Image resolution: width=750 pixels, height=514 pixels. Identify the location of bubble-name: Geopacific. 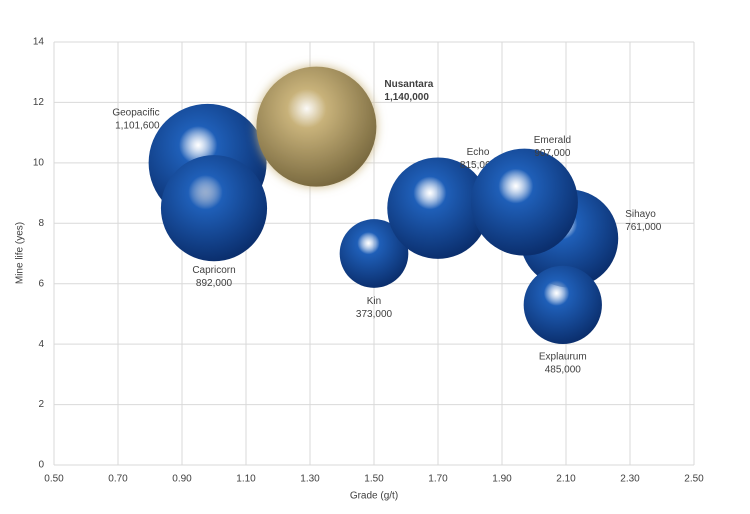
(135, 112).